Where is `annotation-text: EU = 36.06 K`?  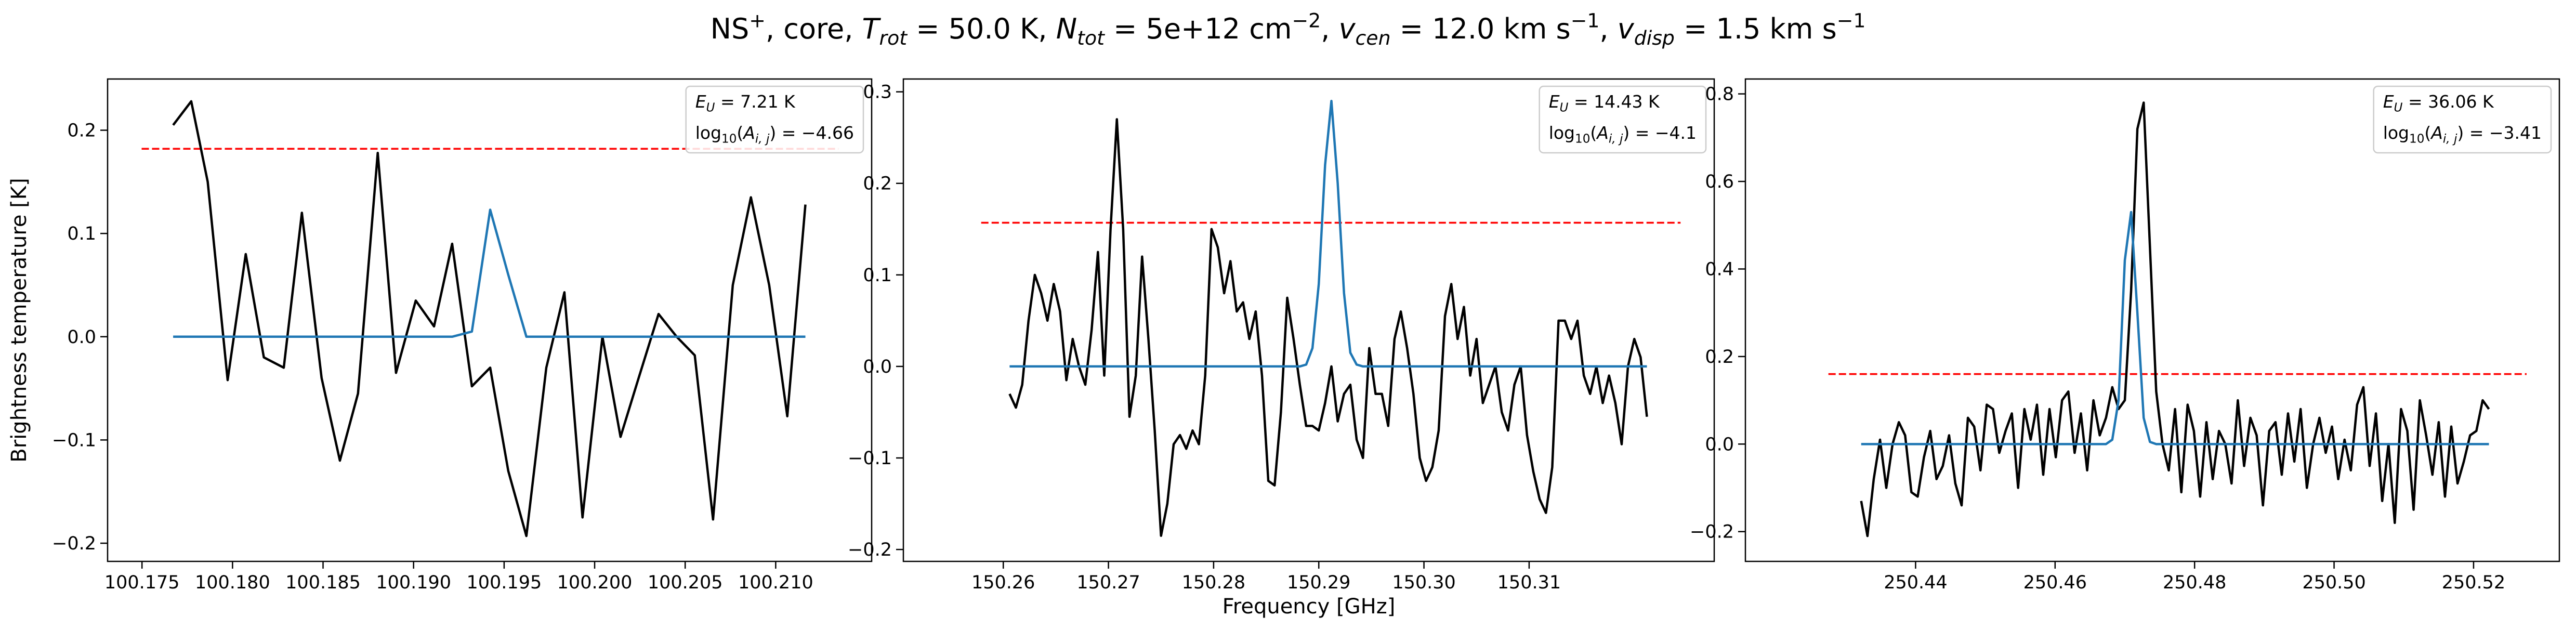
annotation-text: EU = 36.06 K is located at coordinates (2438, 103).